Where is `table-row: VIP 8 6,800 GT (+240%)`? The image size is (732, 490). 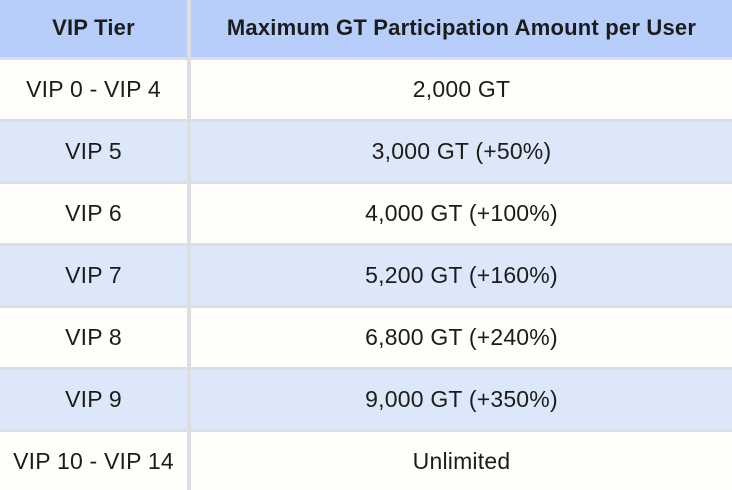
table-row: VIP 8 6,800 GT (+240%) is located at coordinates (366, 336).